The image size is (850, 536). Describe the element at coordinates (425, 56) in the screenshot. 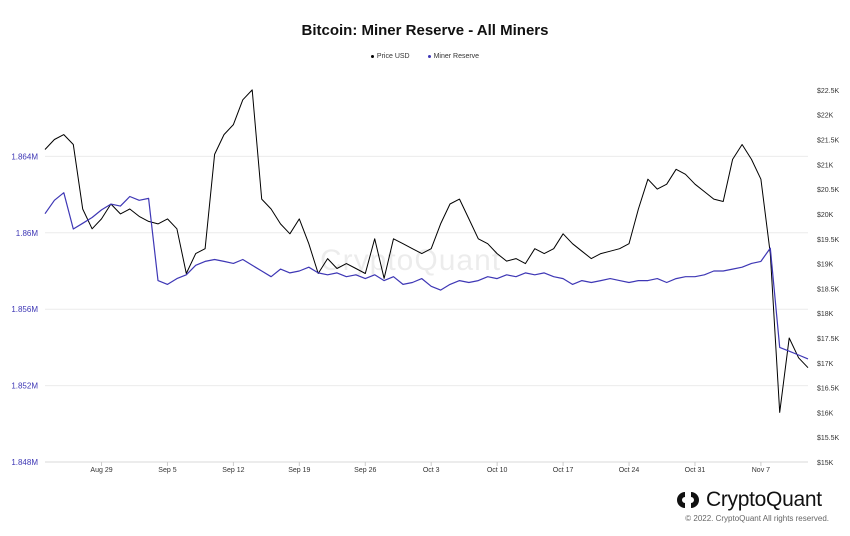

I see `legend: Price USD Miner Reserve` at that location.